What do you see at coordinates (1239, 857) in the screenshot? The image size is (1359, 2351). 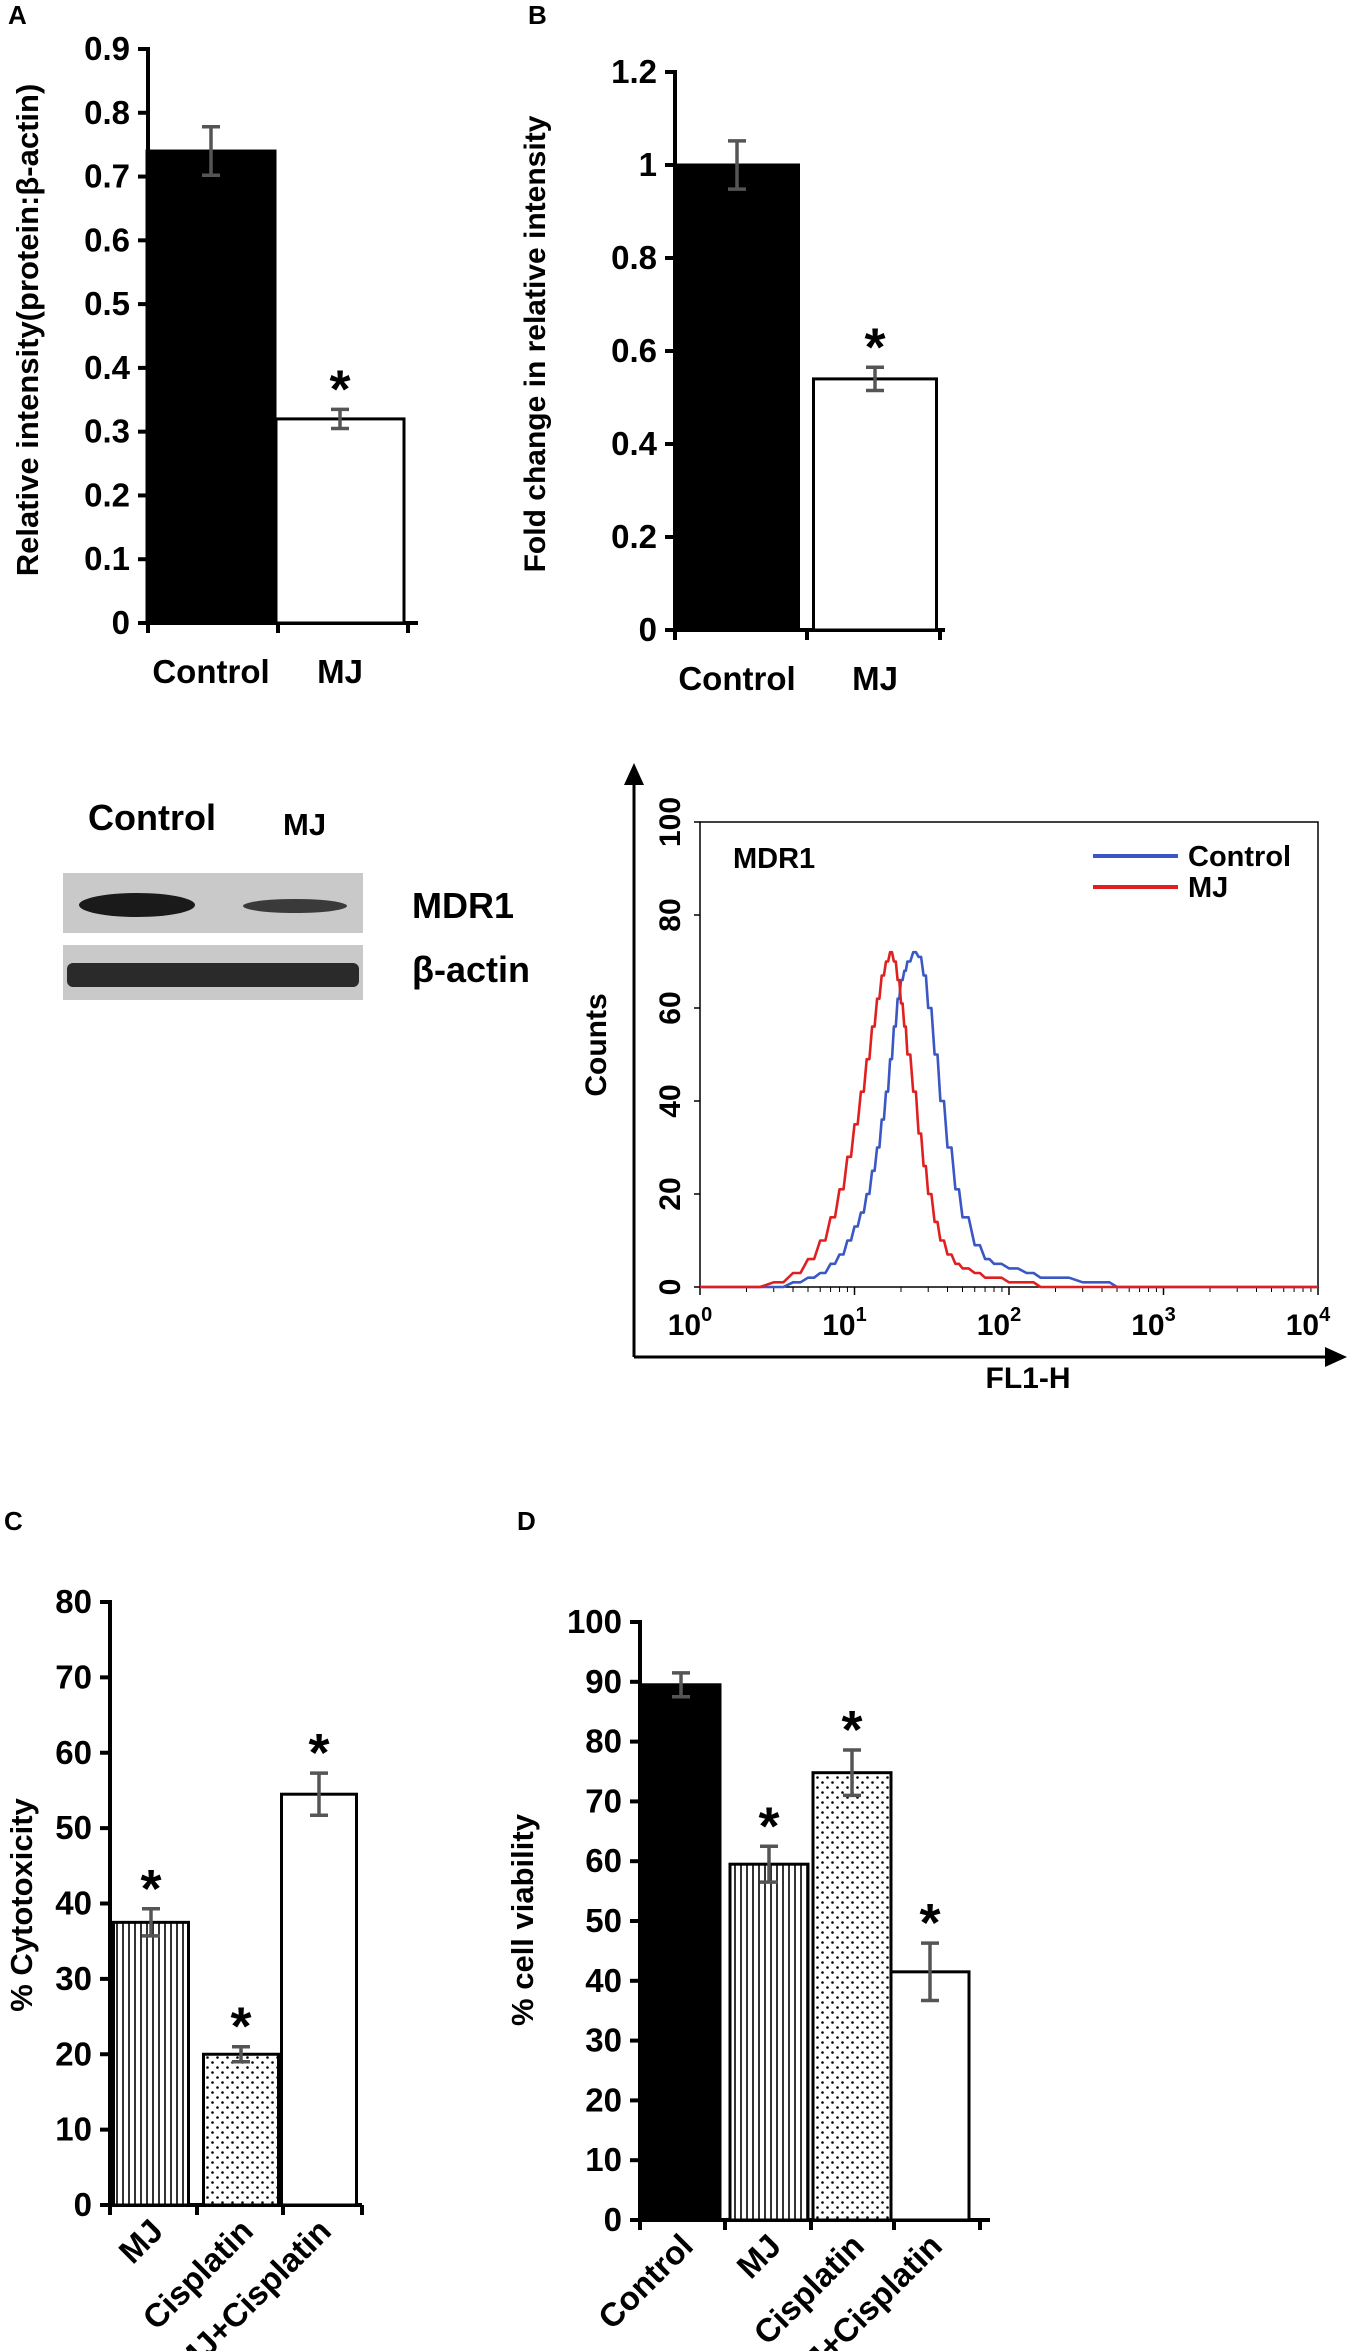 I see `legend-control-label: Control` at bounding box center [1239, 857].